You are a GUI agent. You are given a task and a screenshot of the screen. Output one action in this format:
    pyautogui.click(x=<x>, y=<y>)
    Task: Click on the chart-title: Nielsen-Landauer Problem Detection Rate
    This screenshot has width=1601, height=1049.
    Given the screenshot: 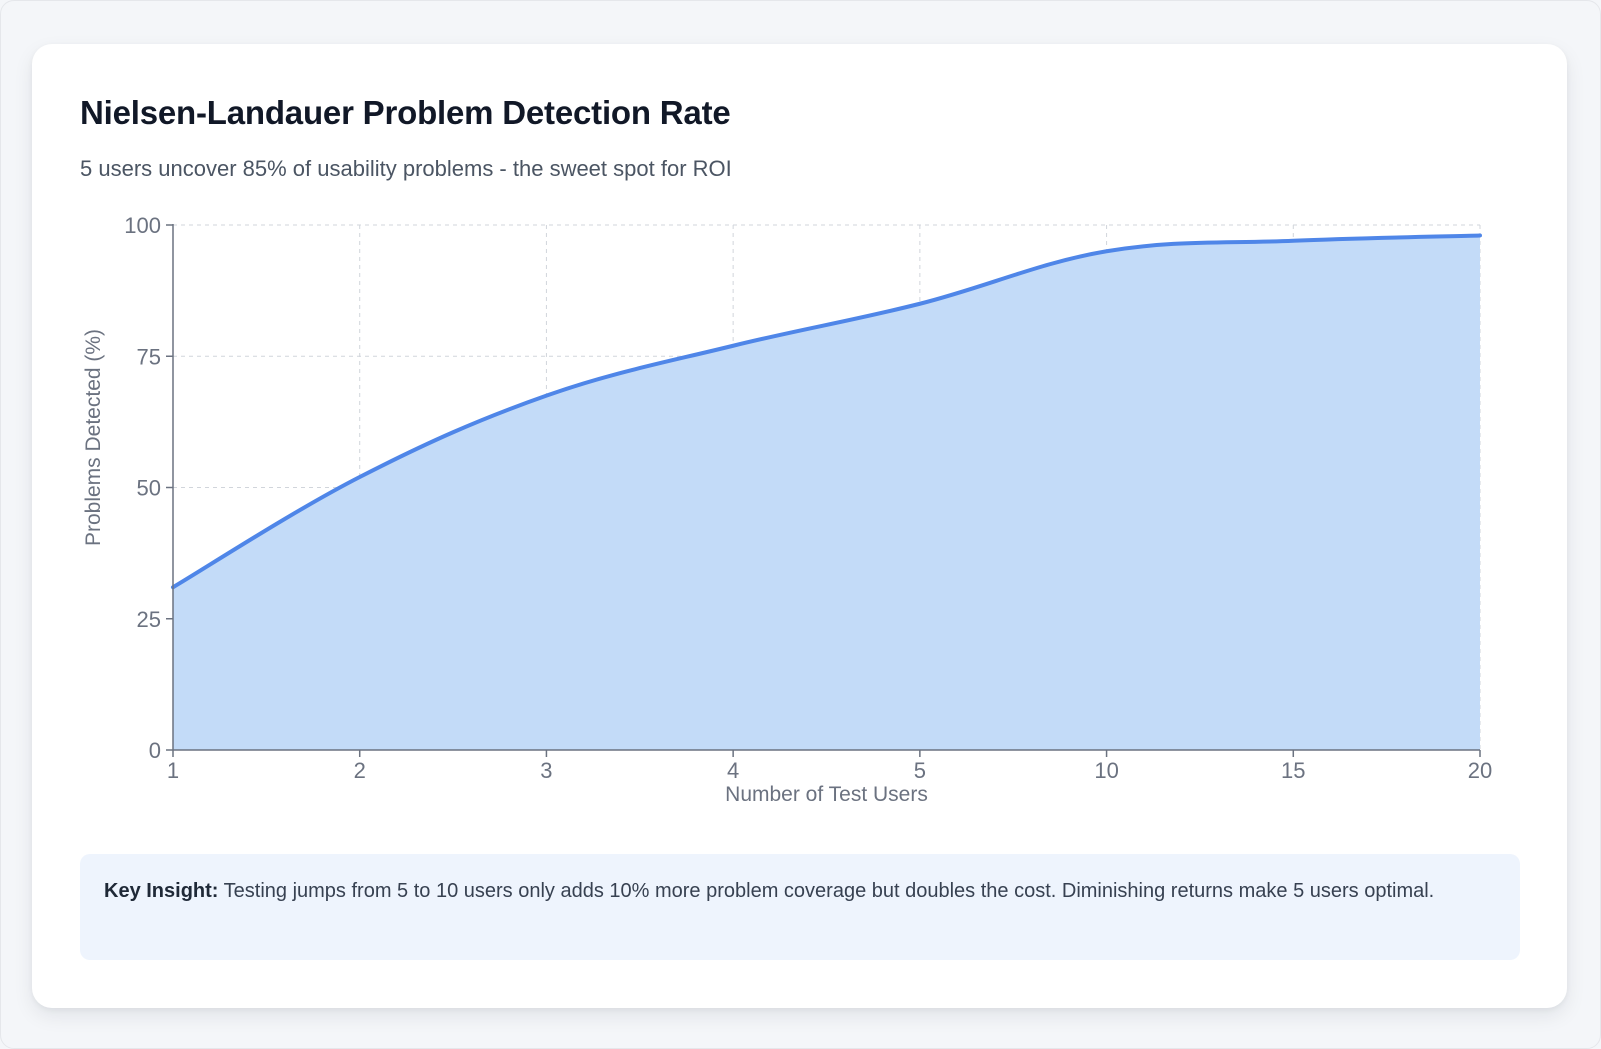 What is the action you would take?
    pyautogui.click(x=405, y=112)
    